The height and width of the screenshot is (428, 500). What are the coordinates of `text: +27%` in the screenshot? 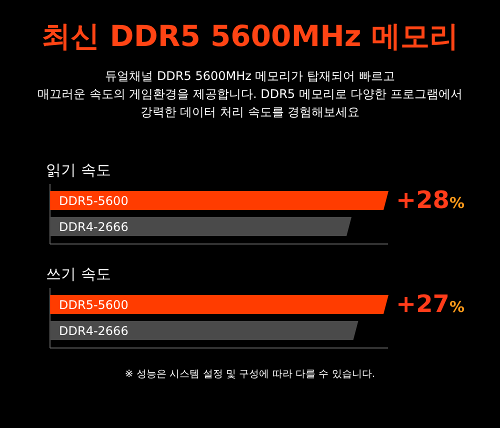 It's located at (430, 304).